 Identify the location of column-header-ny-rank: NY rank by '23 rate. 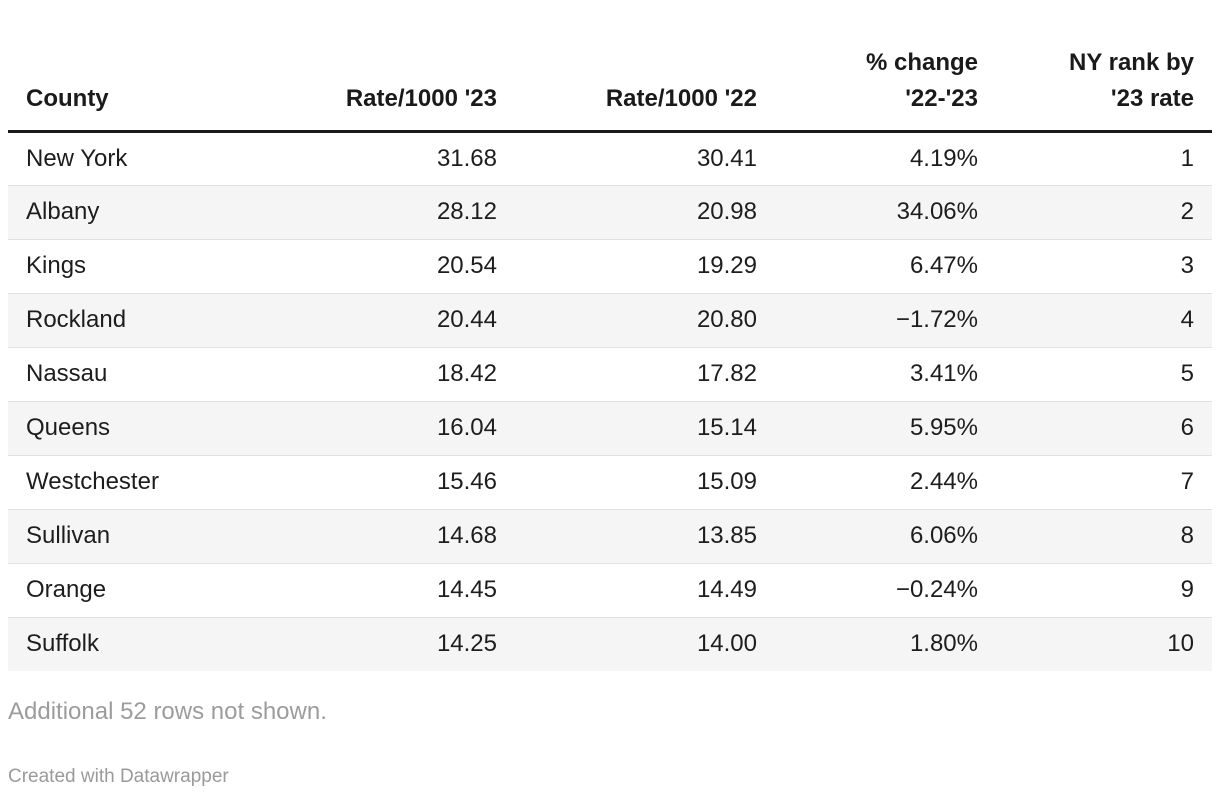
(1104, 66).